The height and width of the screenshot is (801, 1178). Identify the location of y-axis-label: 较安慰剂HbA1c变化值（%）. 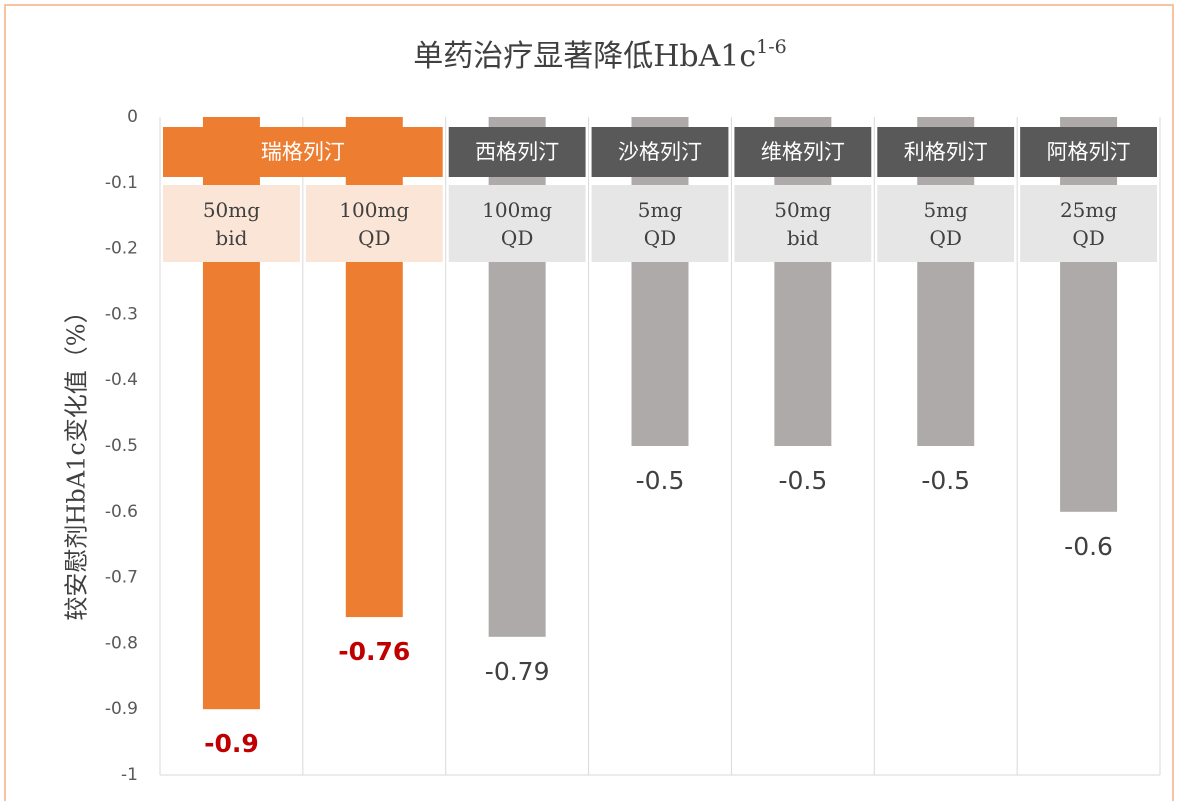
(77, 459).